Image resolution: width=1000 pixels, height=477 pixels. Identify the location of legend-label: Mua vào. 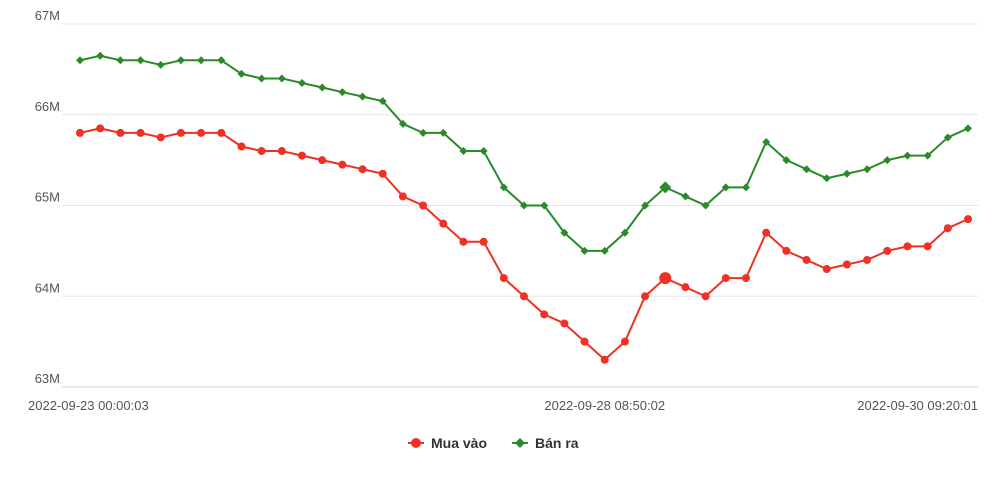
(459, 443).